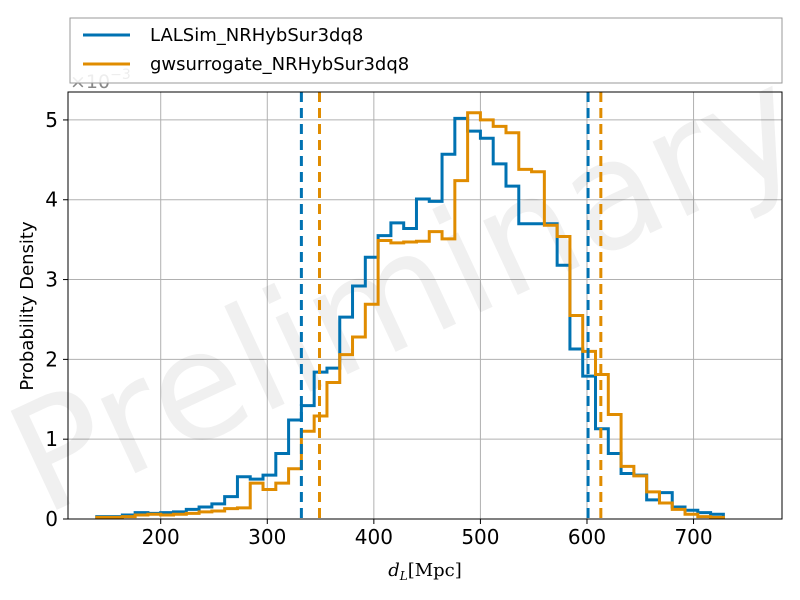 The width and height of the screenshot is (800, 600). What do you see at coordinates (161, 537) in the screenshot?
I see `x-tick-label: 200` at bounding box center [161, 537].